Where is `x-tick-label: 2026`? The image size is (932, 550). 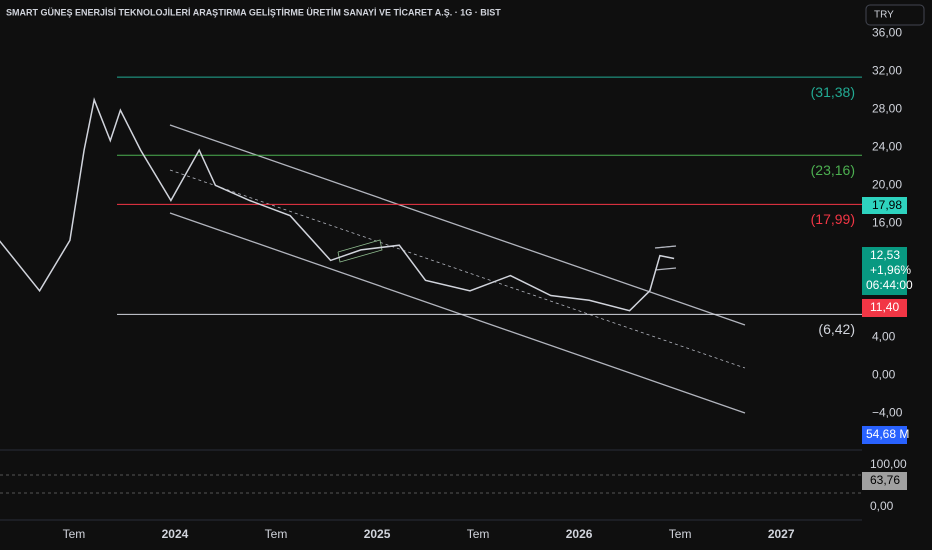 x-tick-label: 2026 is located at coordinates (579, 534).